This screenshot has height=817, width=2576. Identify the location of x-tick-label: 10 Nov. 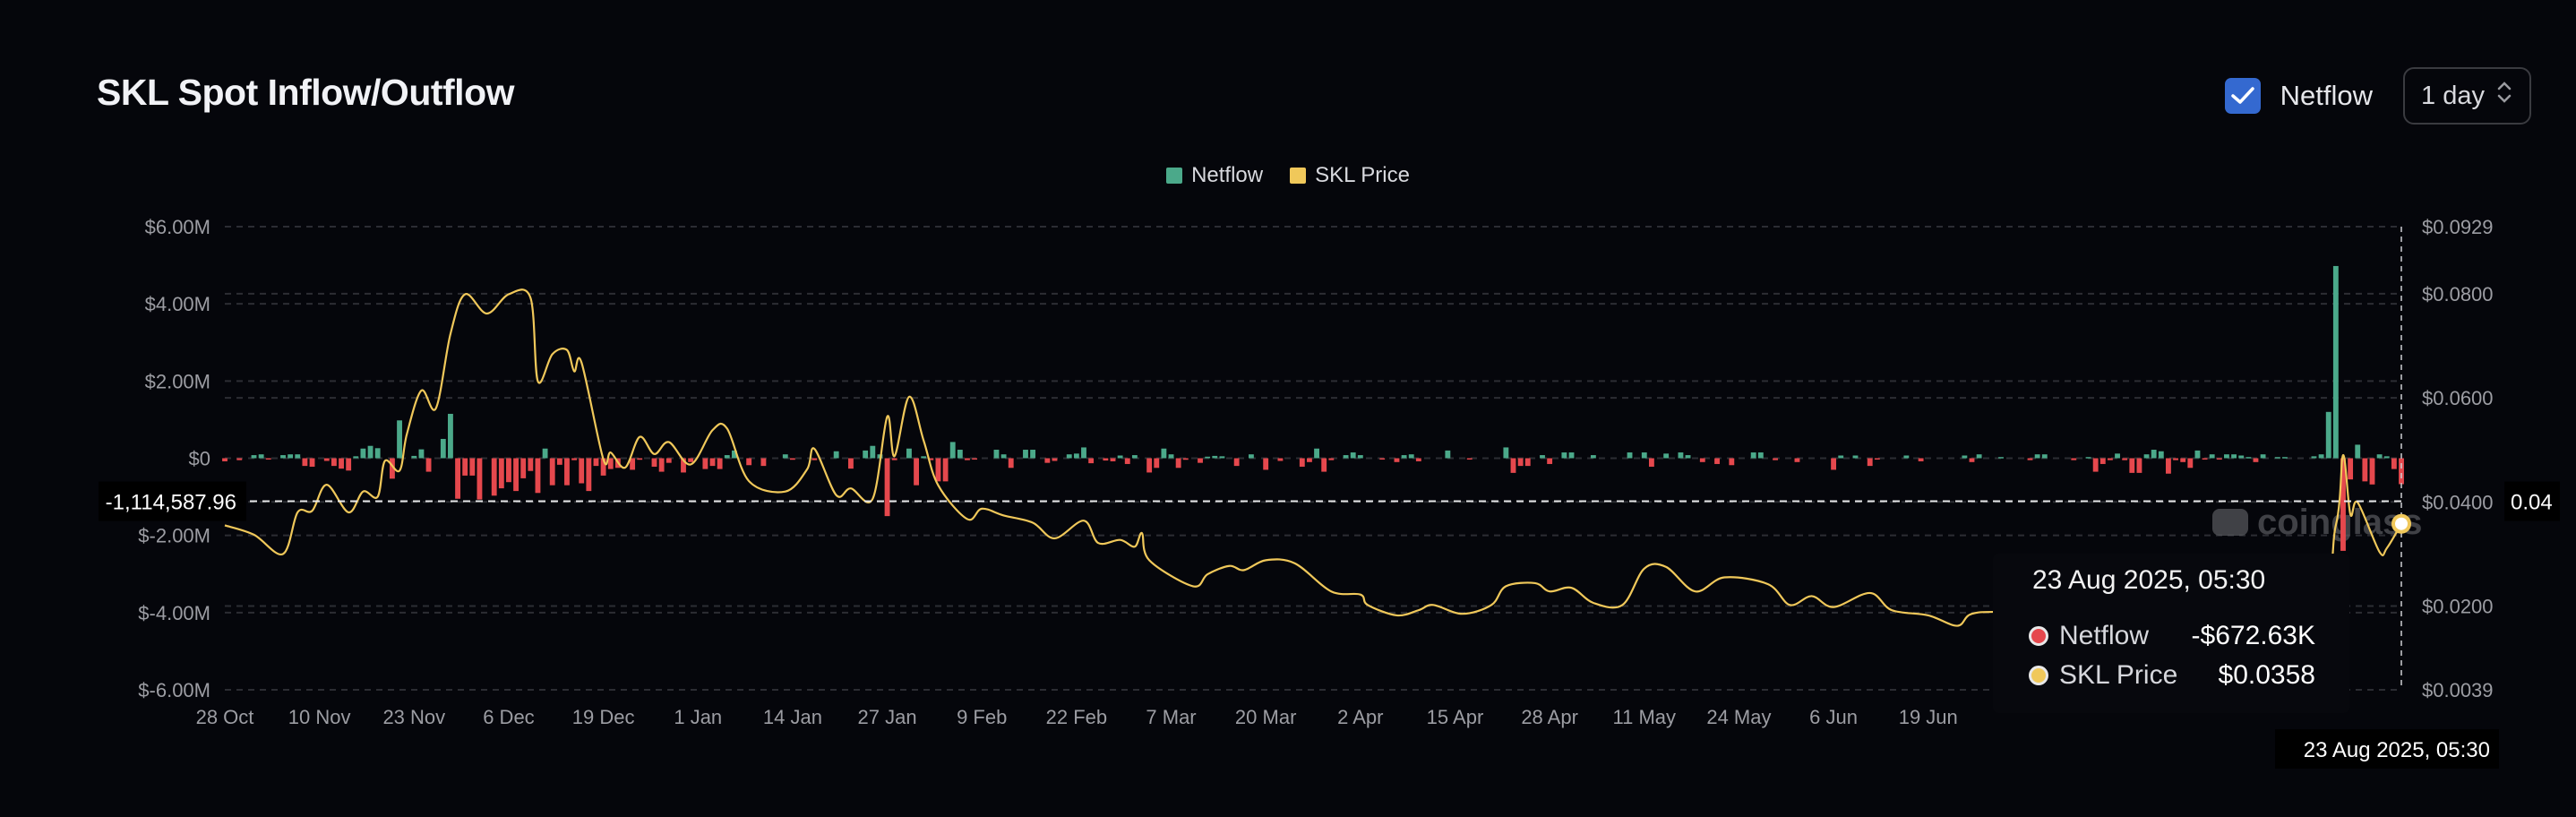
(319, 717).